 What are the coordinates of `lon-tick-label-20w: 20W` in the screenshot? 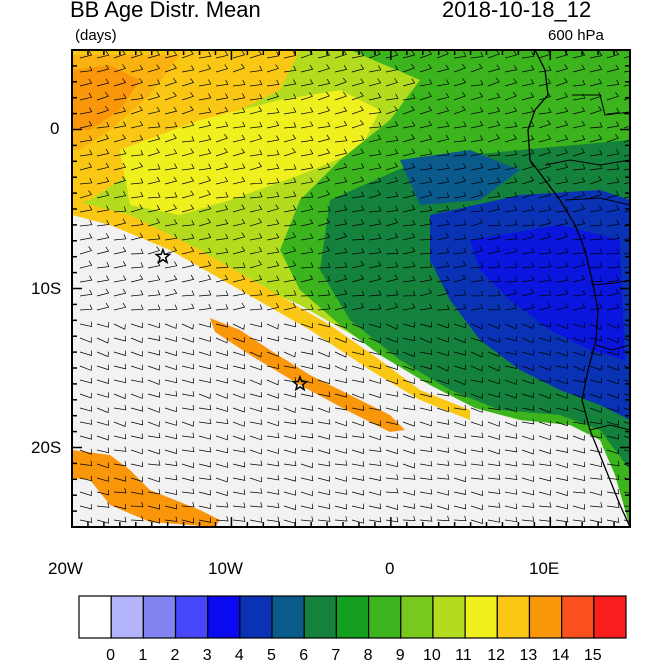 It's located at (65, 568).